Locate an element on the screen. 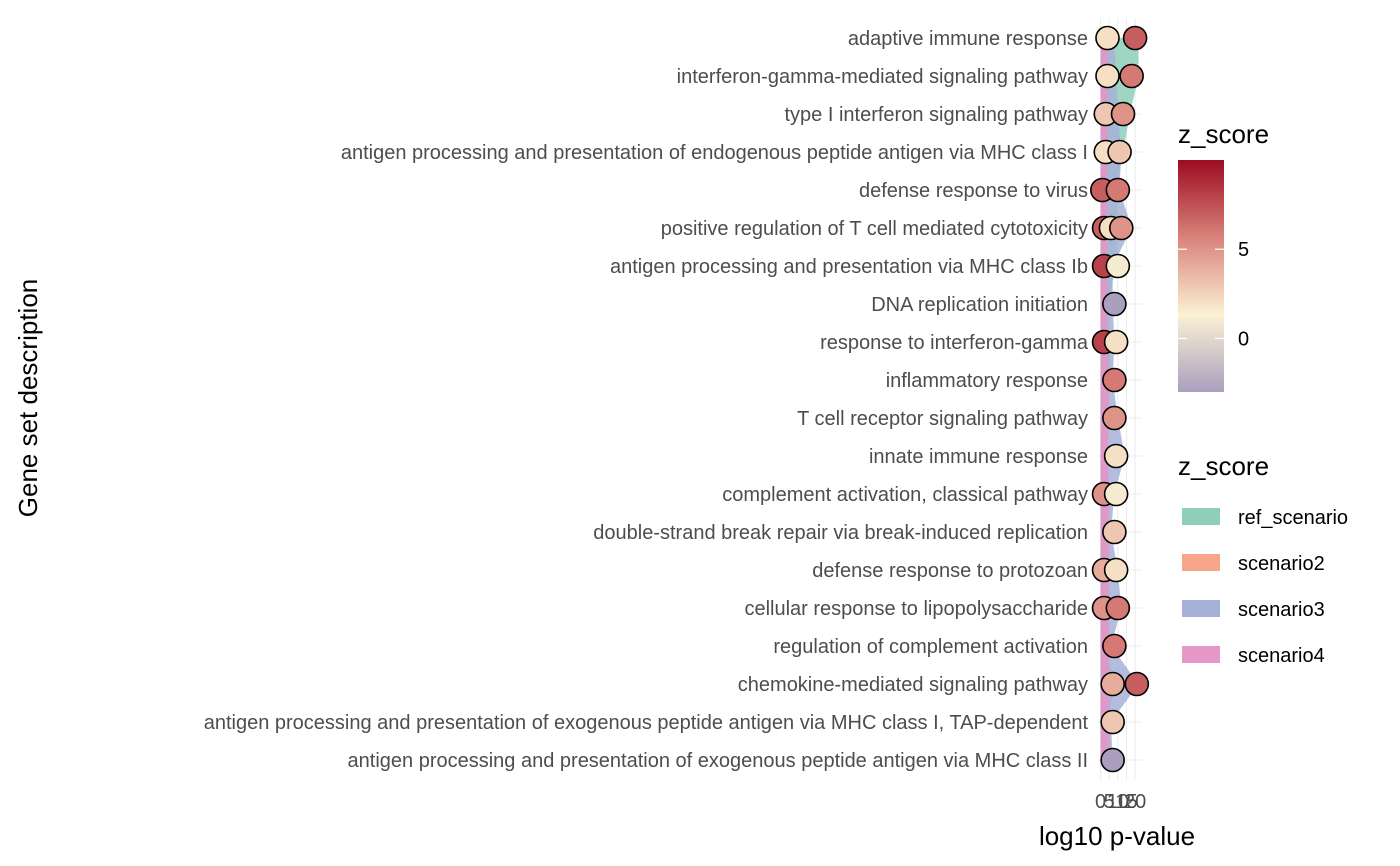 Image resolution: width=1400 pixels, height=866 pixels. y-tick-label: regulation of complement activation is located at coordinates (930, 647).